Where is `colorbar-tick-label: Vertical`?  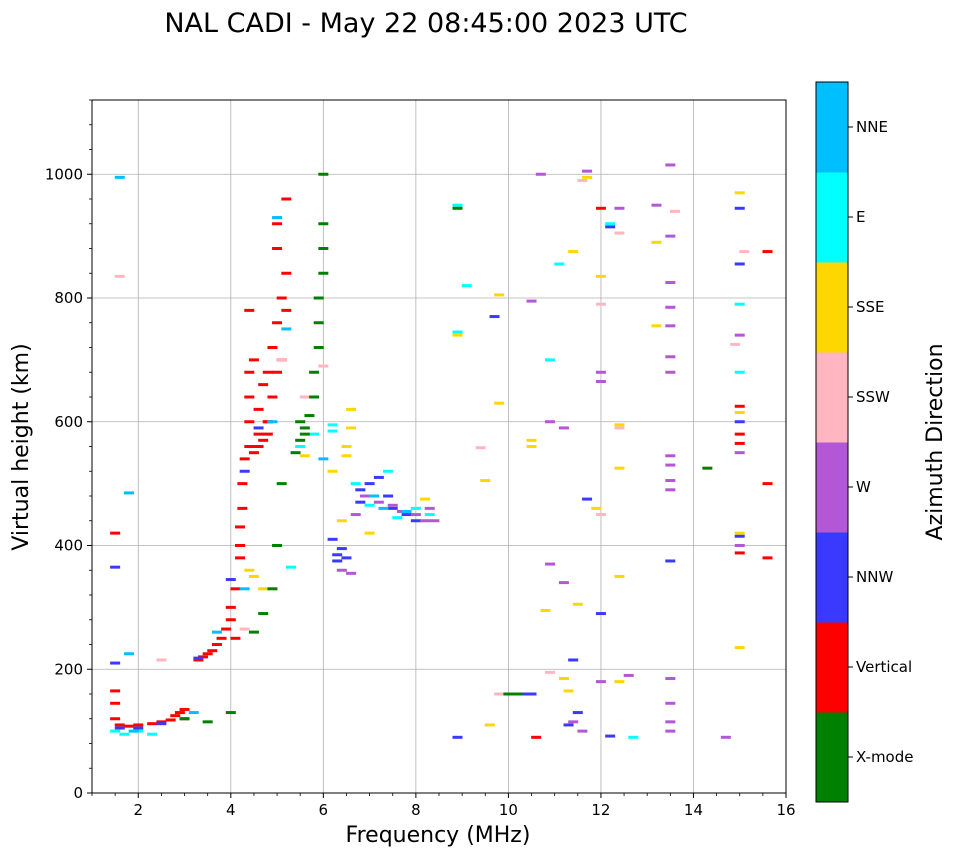
colorbar-tick-label: Vertical is located at coordinates (884, 667).